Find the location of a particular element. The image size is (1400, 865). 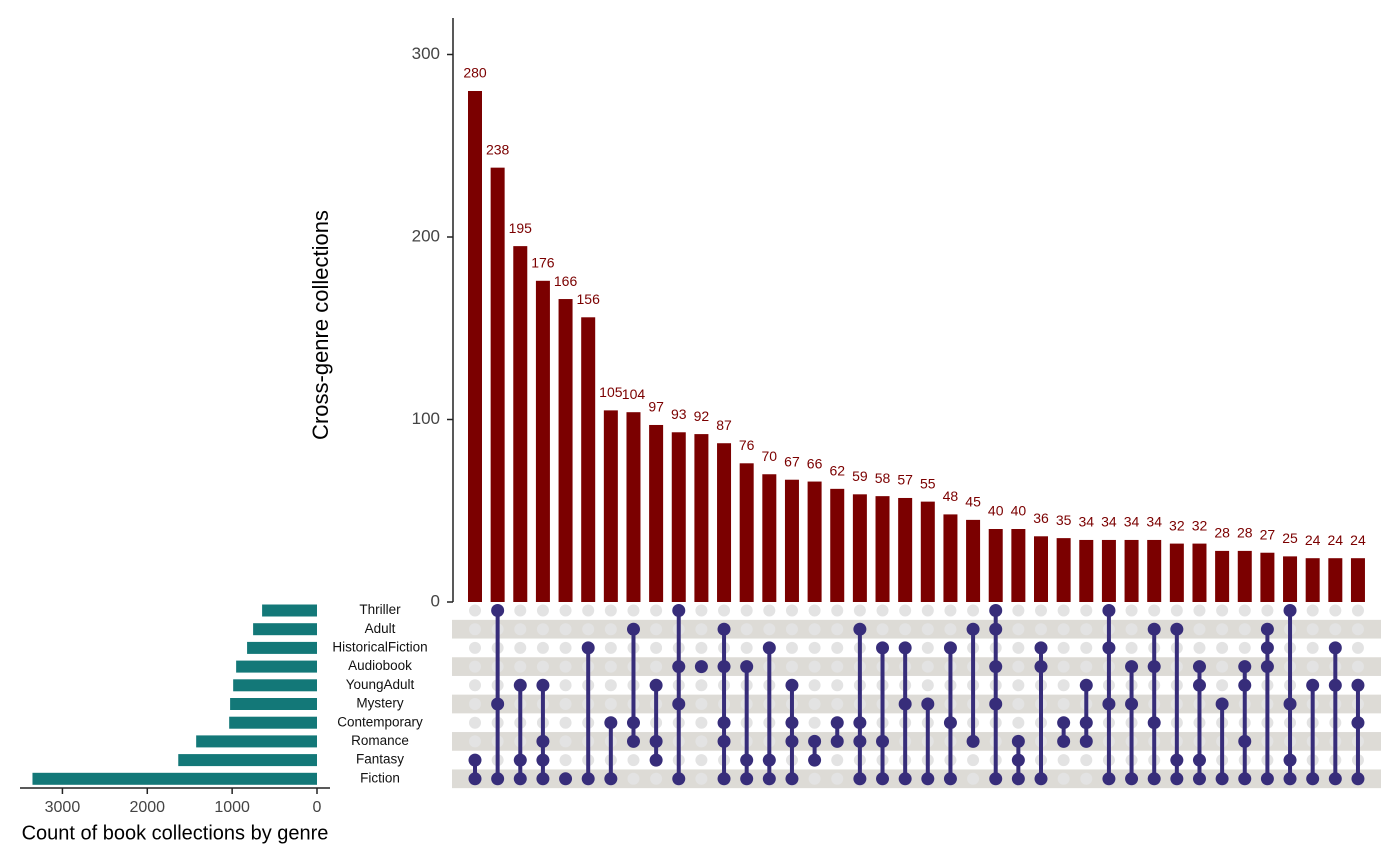

bar-label: 166 is located at coordinates (566, 281).